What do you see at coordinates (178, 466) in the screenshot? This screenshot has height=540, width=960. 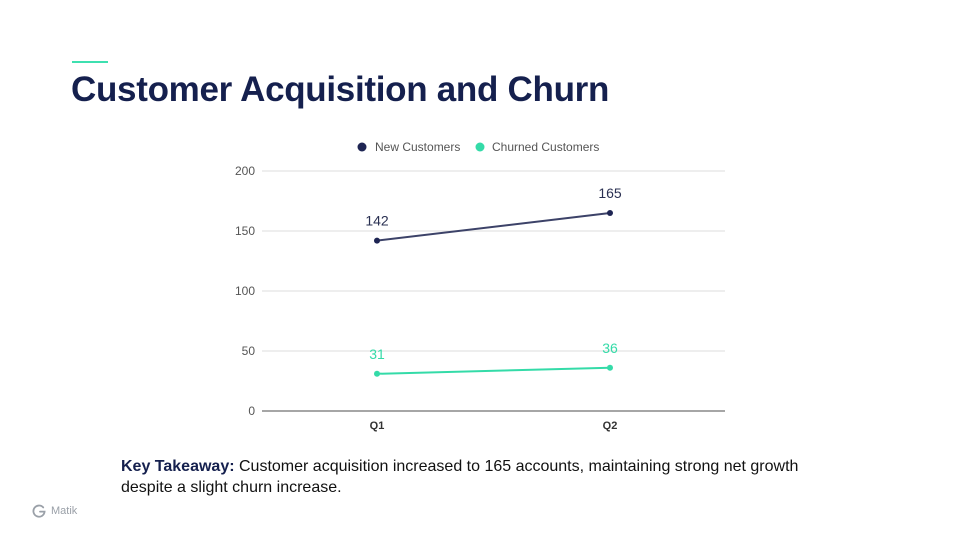 I see `key-takeaway-label: Key Takeaway:` at bounding box center [178, 466].